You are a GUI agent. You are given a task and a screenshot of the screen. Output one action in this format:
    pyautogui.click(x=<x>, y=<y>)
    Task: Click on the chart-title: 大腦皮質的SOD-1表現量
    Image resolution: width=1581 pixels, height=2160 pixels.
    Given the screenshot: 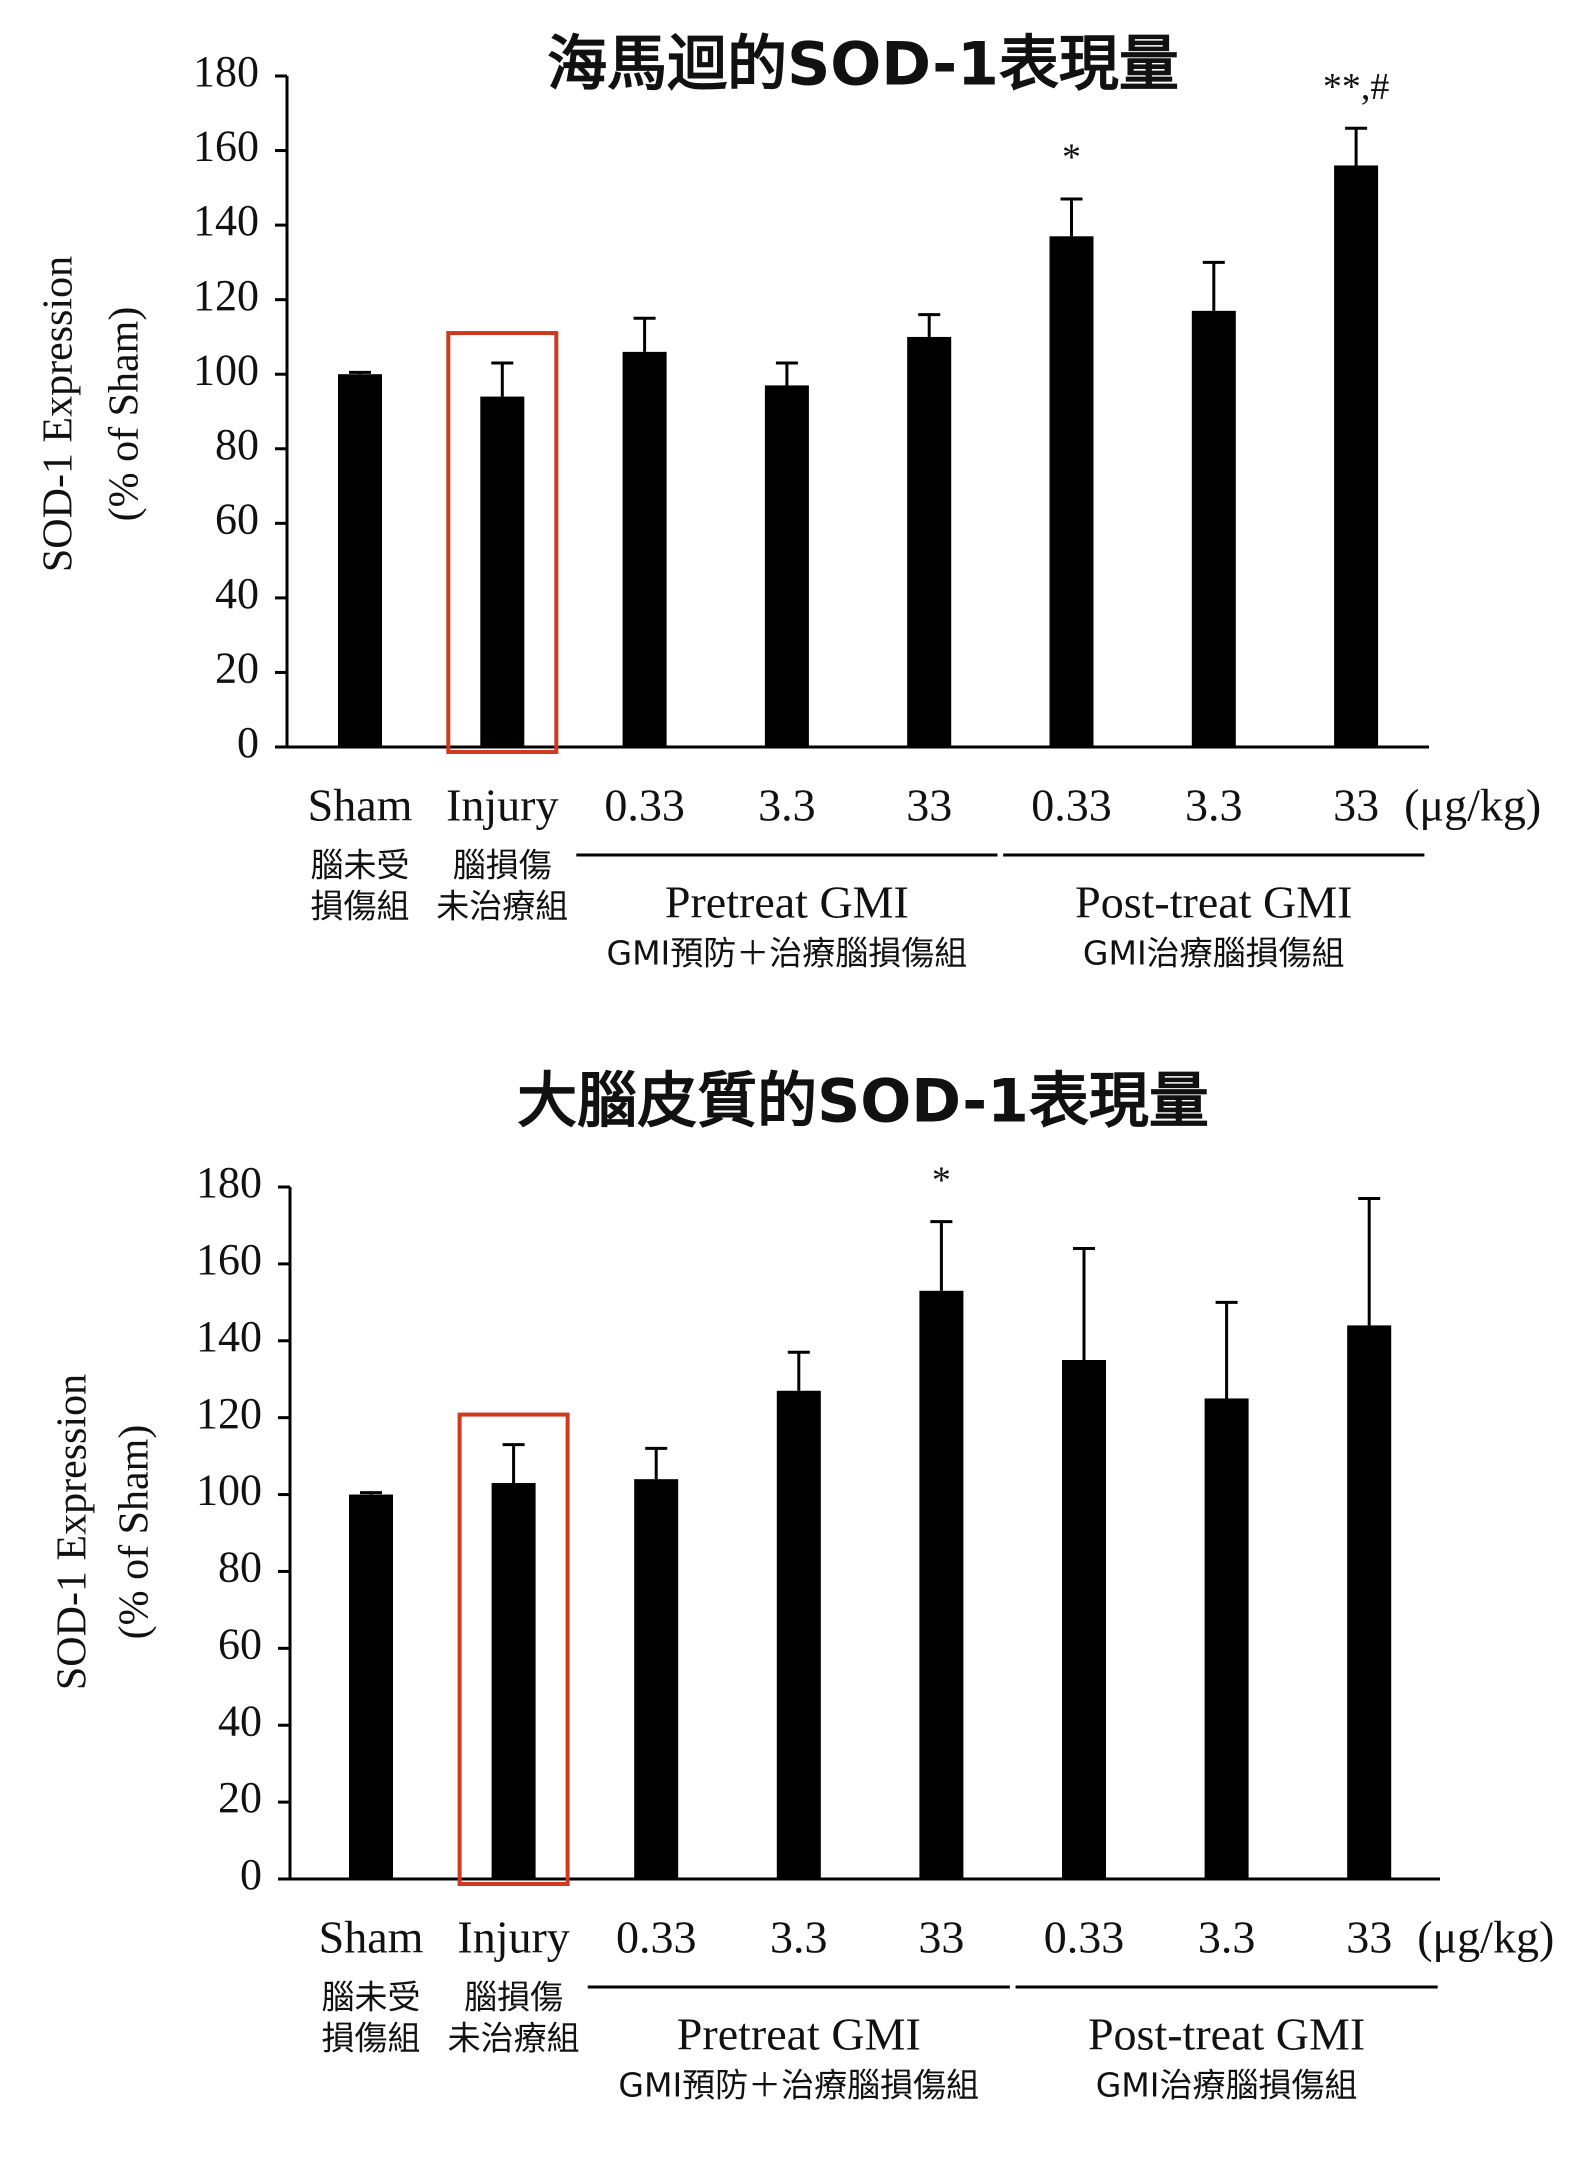 What is the action you would take?
    pyautogui.click(x=863, y=1102)
    